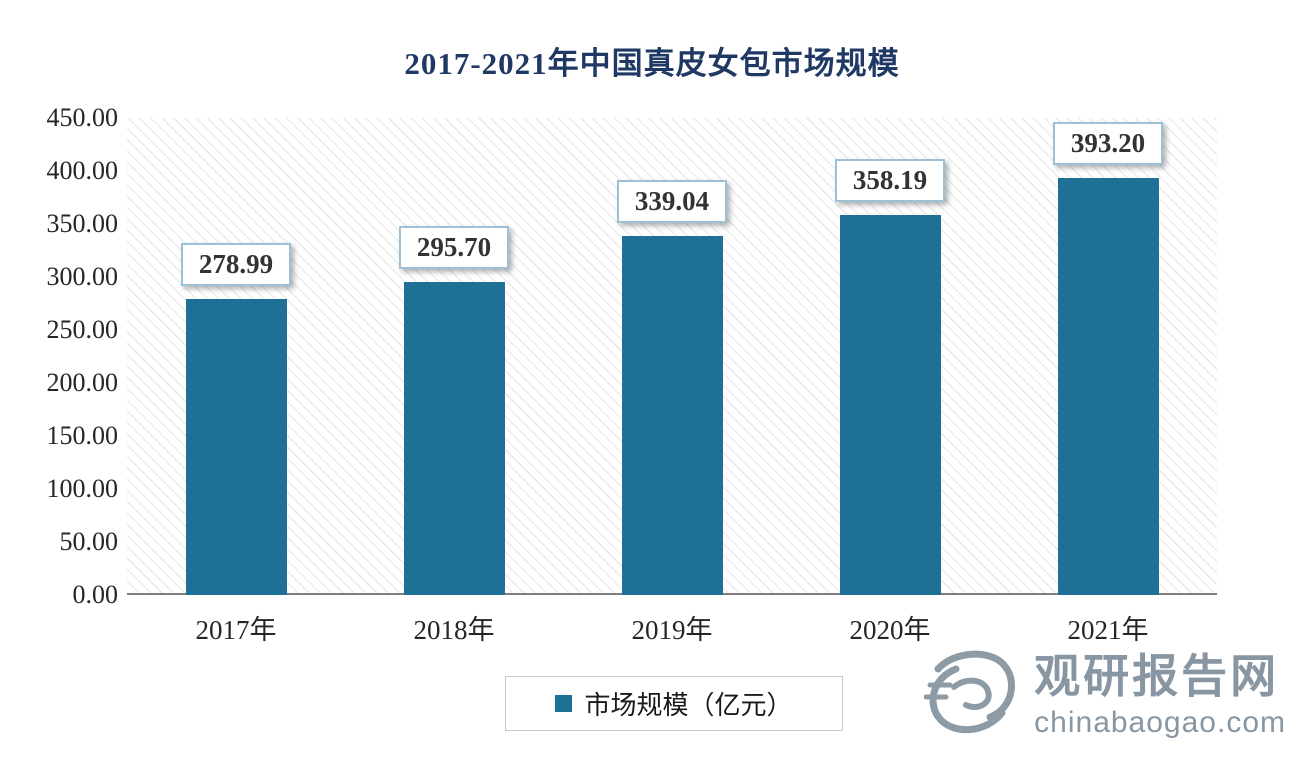 This screenshot has width=1304, height=766. What do you see at coordinates (672, 201) in the screenshot?
I see `bar-value-label: 339.04` at bounding box center [672, 201].